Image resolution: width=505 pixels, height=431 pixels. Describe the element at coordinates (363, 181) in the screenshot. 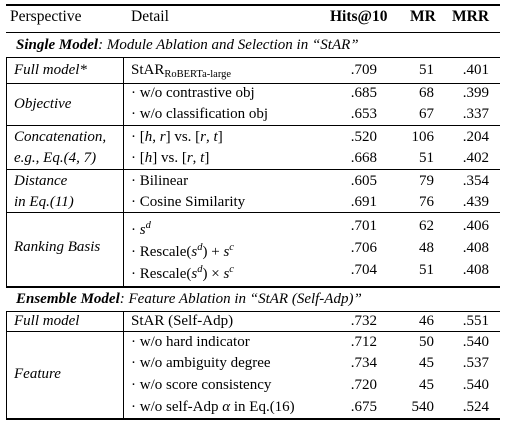

I see `hits-row-6: .605` at that location.